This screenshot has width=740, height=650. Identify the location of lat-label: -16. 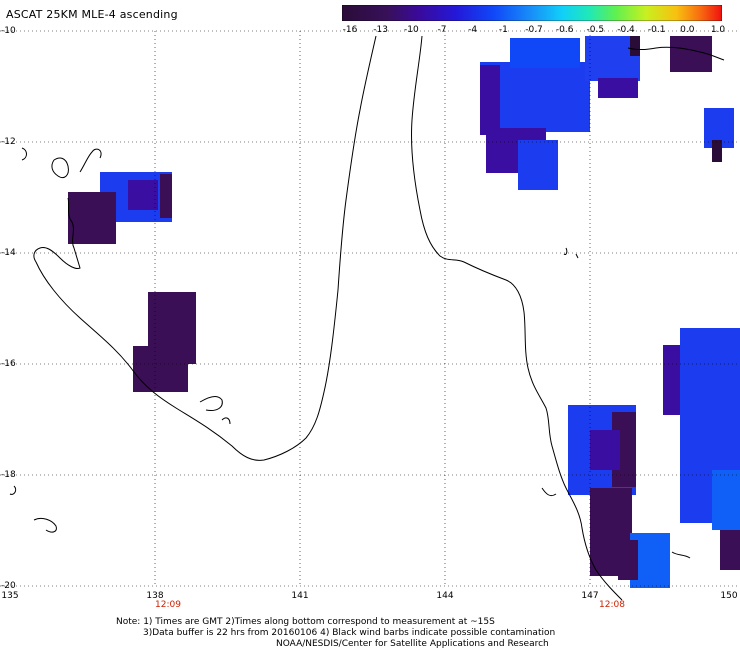
(8, 364).